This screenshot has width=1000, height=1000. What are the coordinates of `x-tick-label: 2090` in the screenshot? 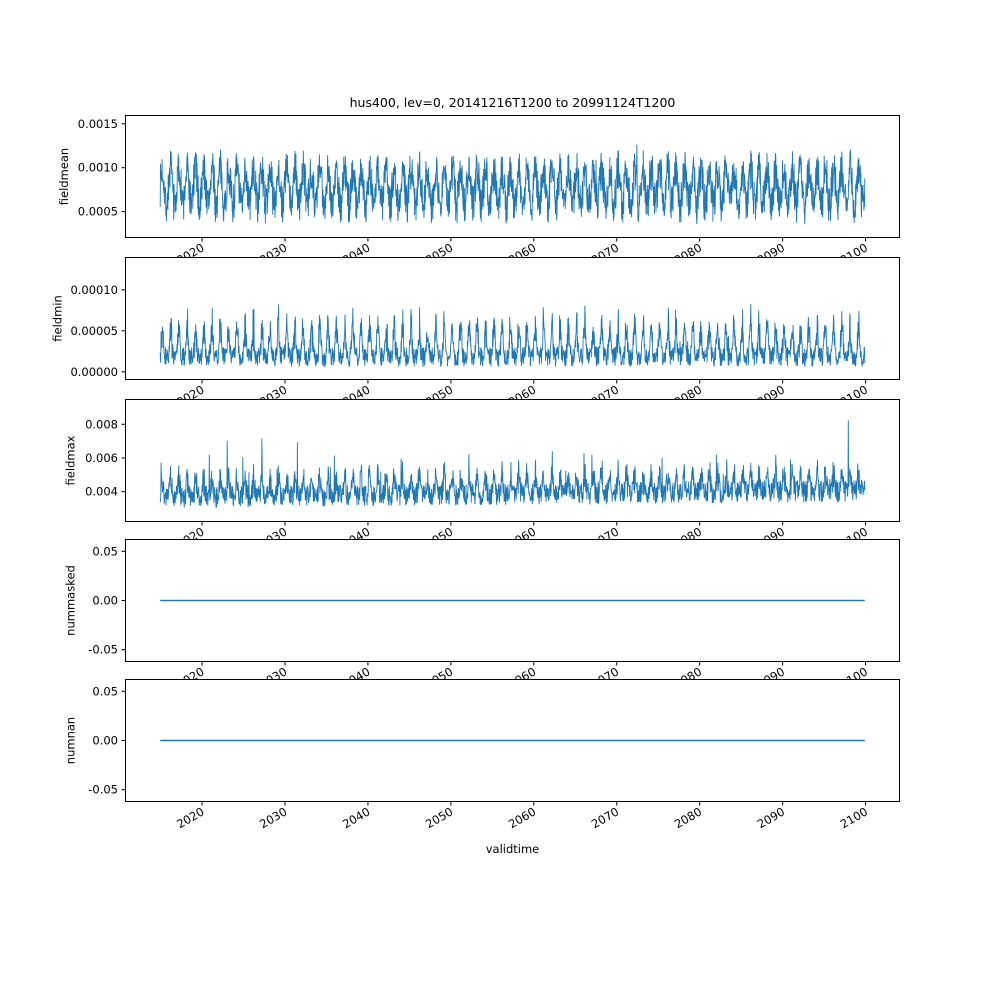 It's located at (771, 817).